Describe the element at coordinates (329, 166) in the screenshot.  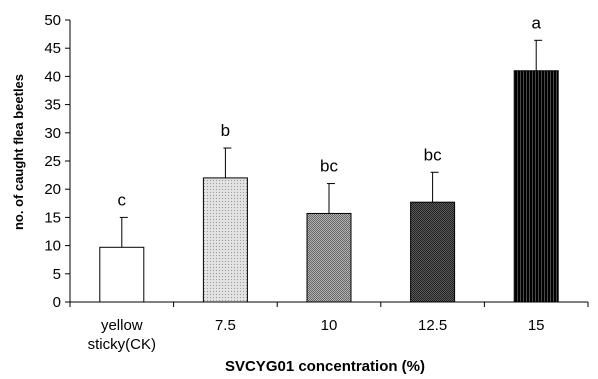
I see `significance-letter-3: bc` at that location.